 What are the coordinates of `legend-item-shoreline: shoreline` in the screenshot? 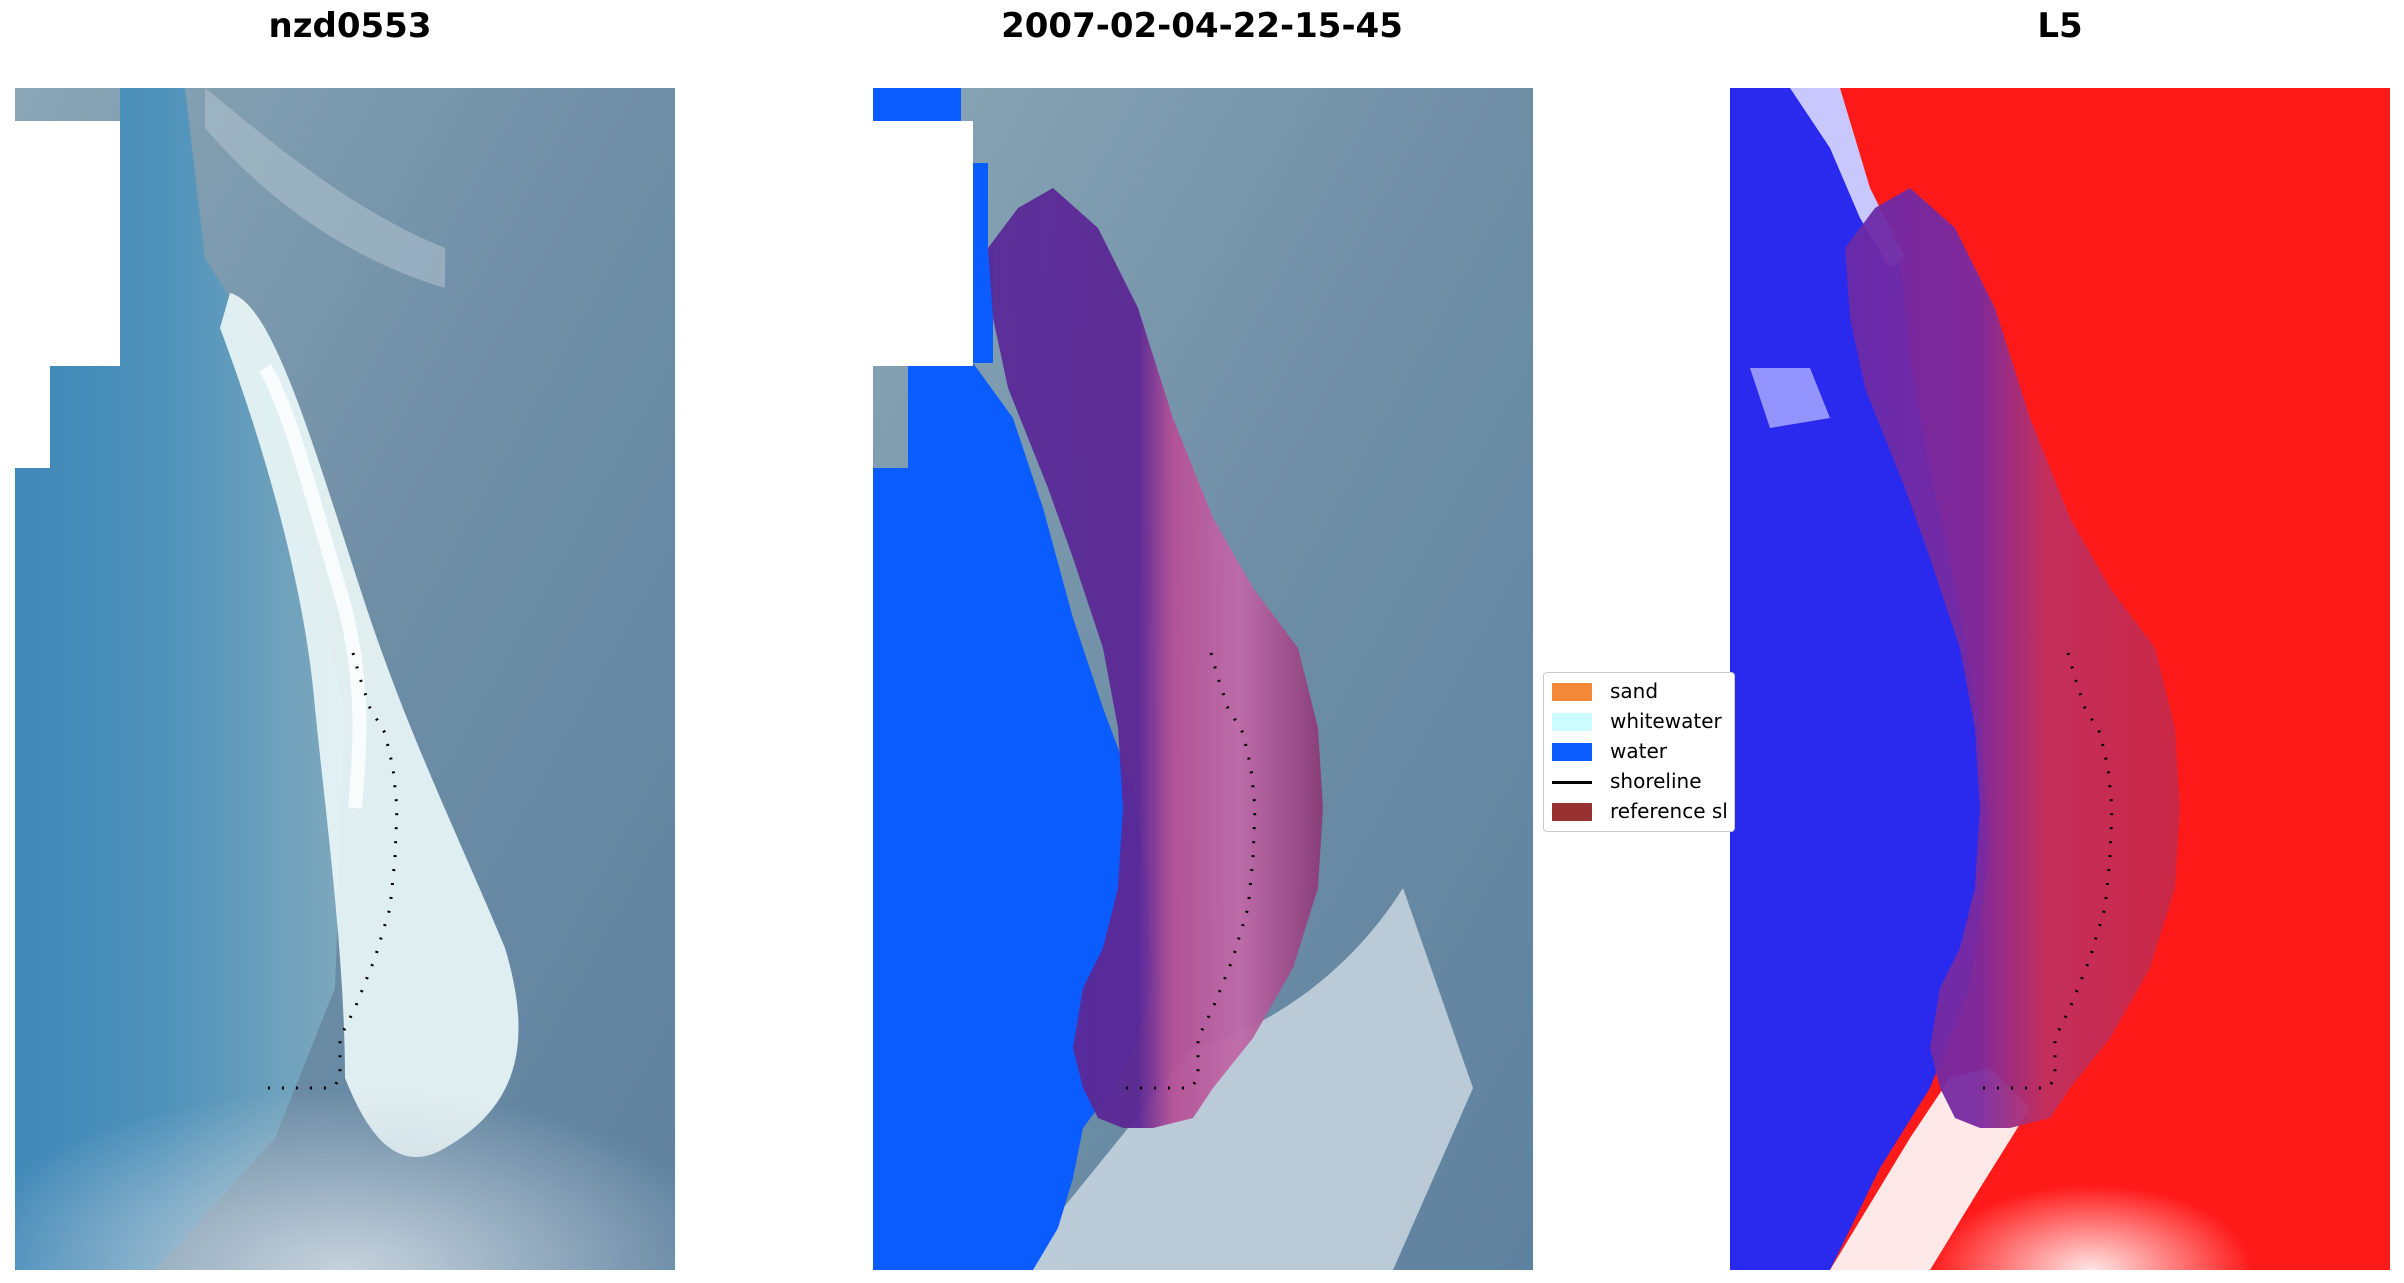 It's located at (1639, 780).